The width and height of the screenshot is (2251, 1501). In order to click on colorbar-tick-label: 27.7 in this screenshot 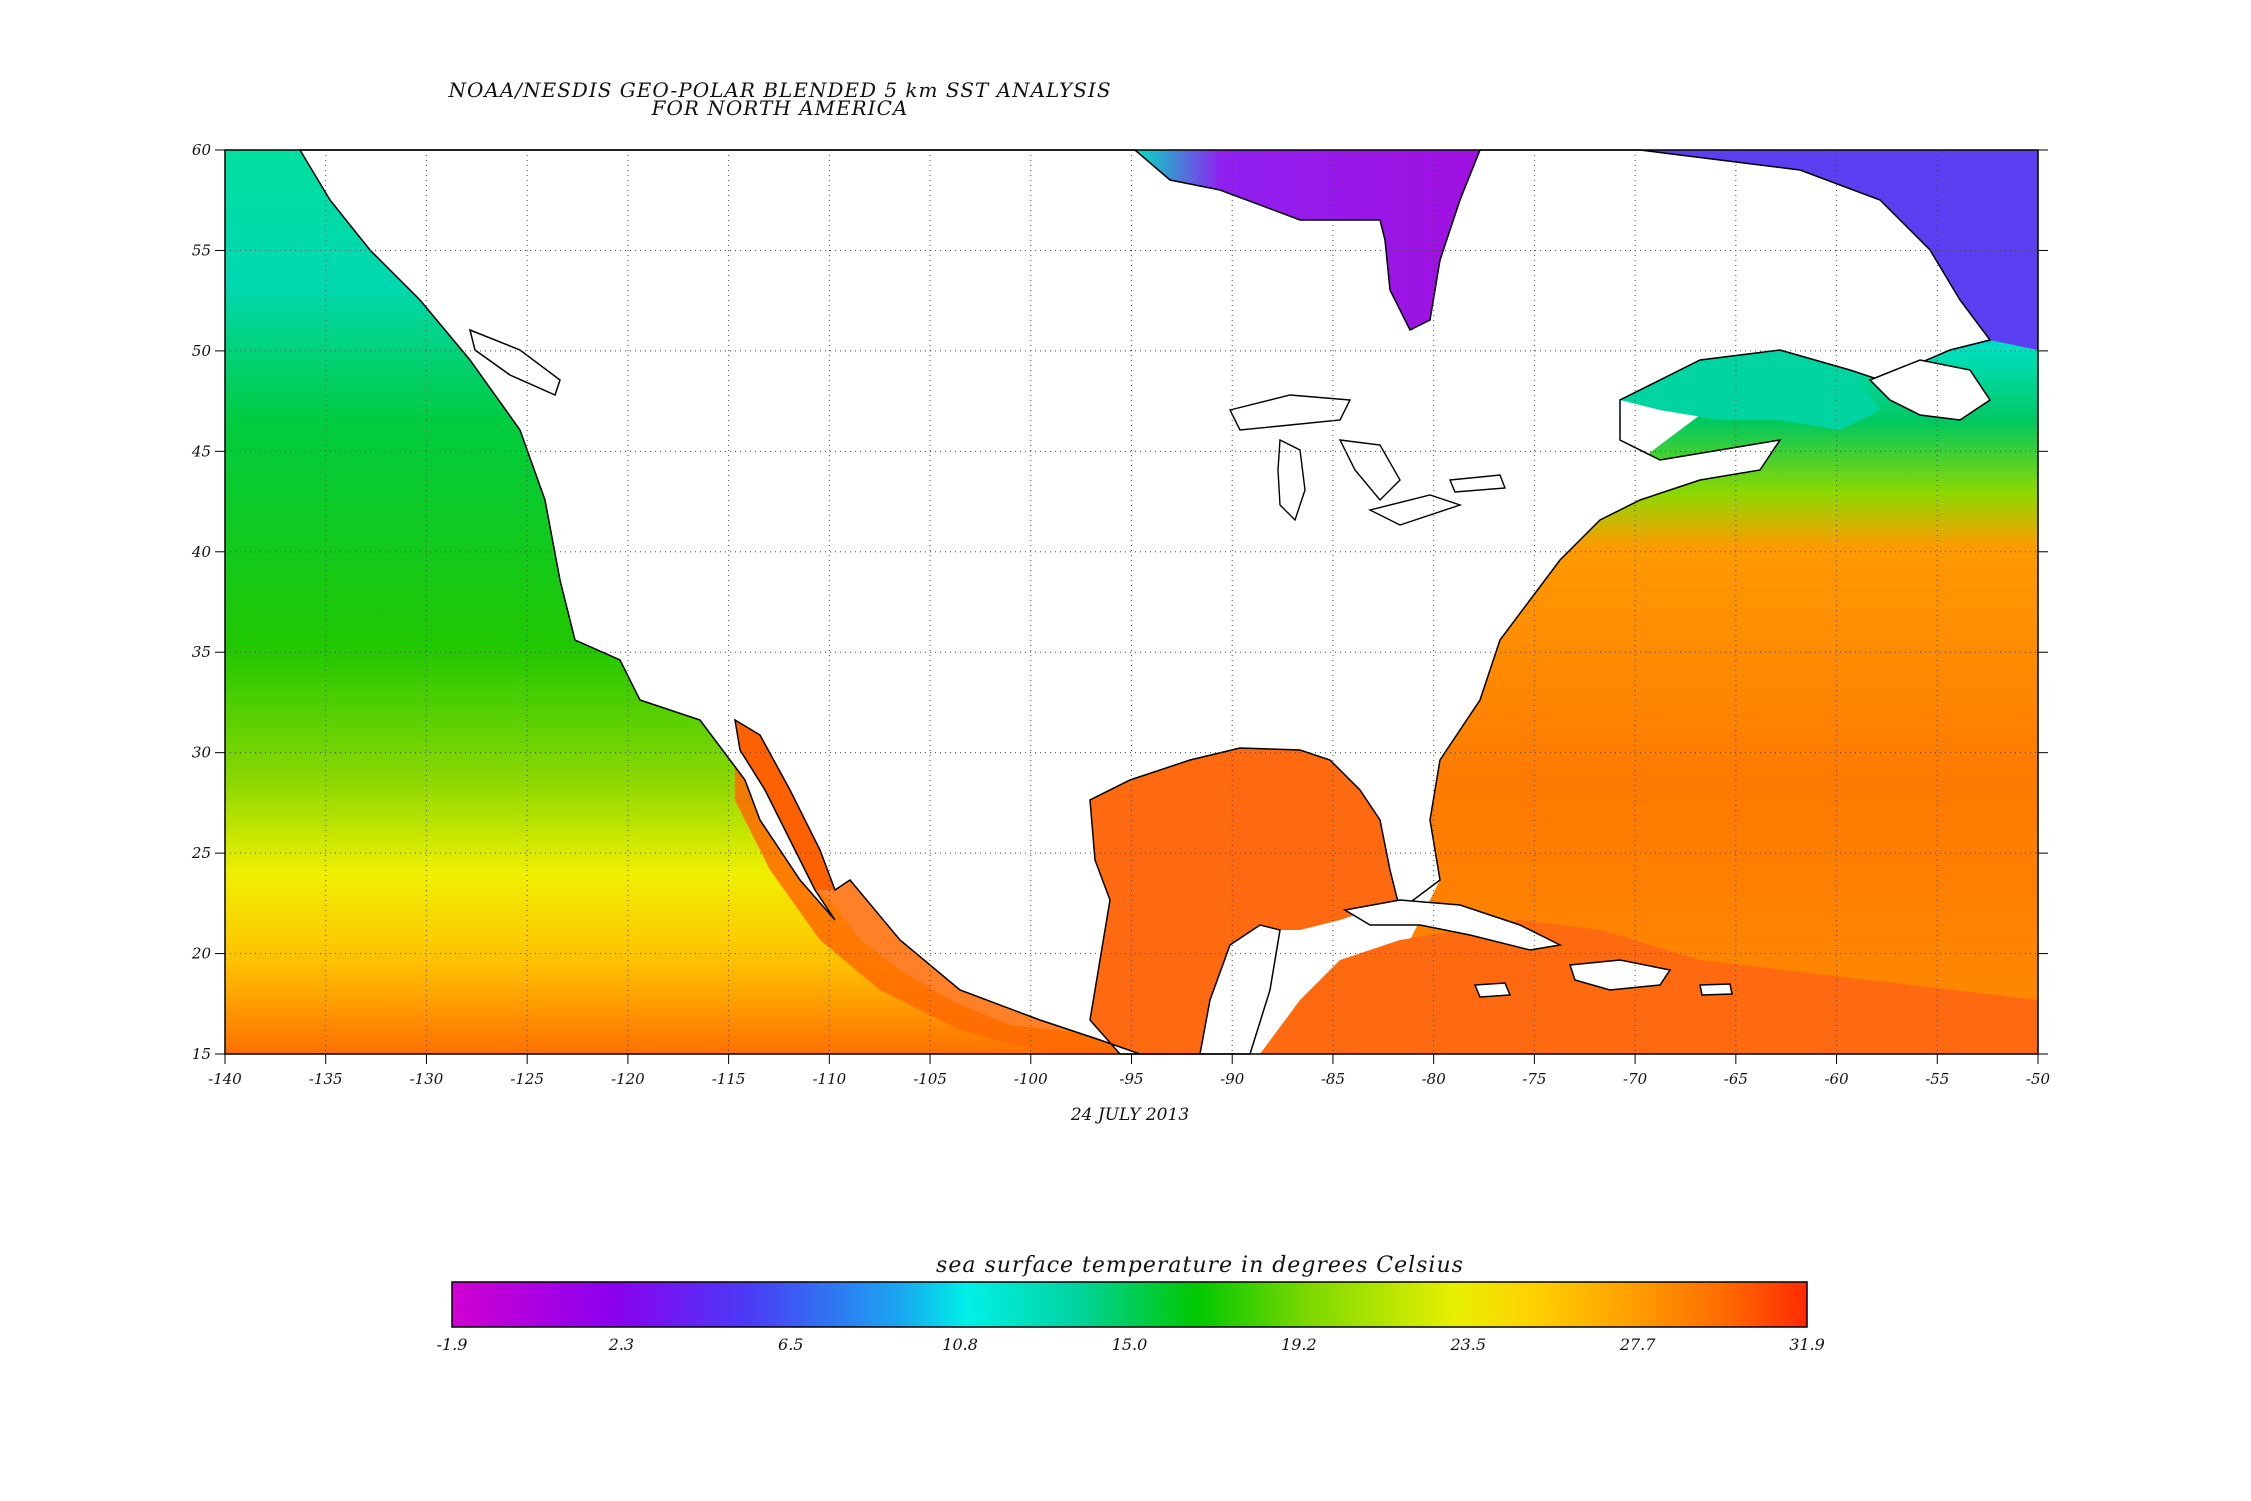, I will do `click(1637, 1344)`.